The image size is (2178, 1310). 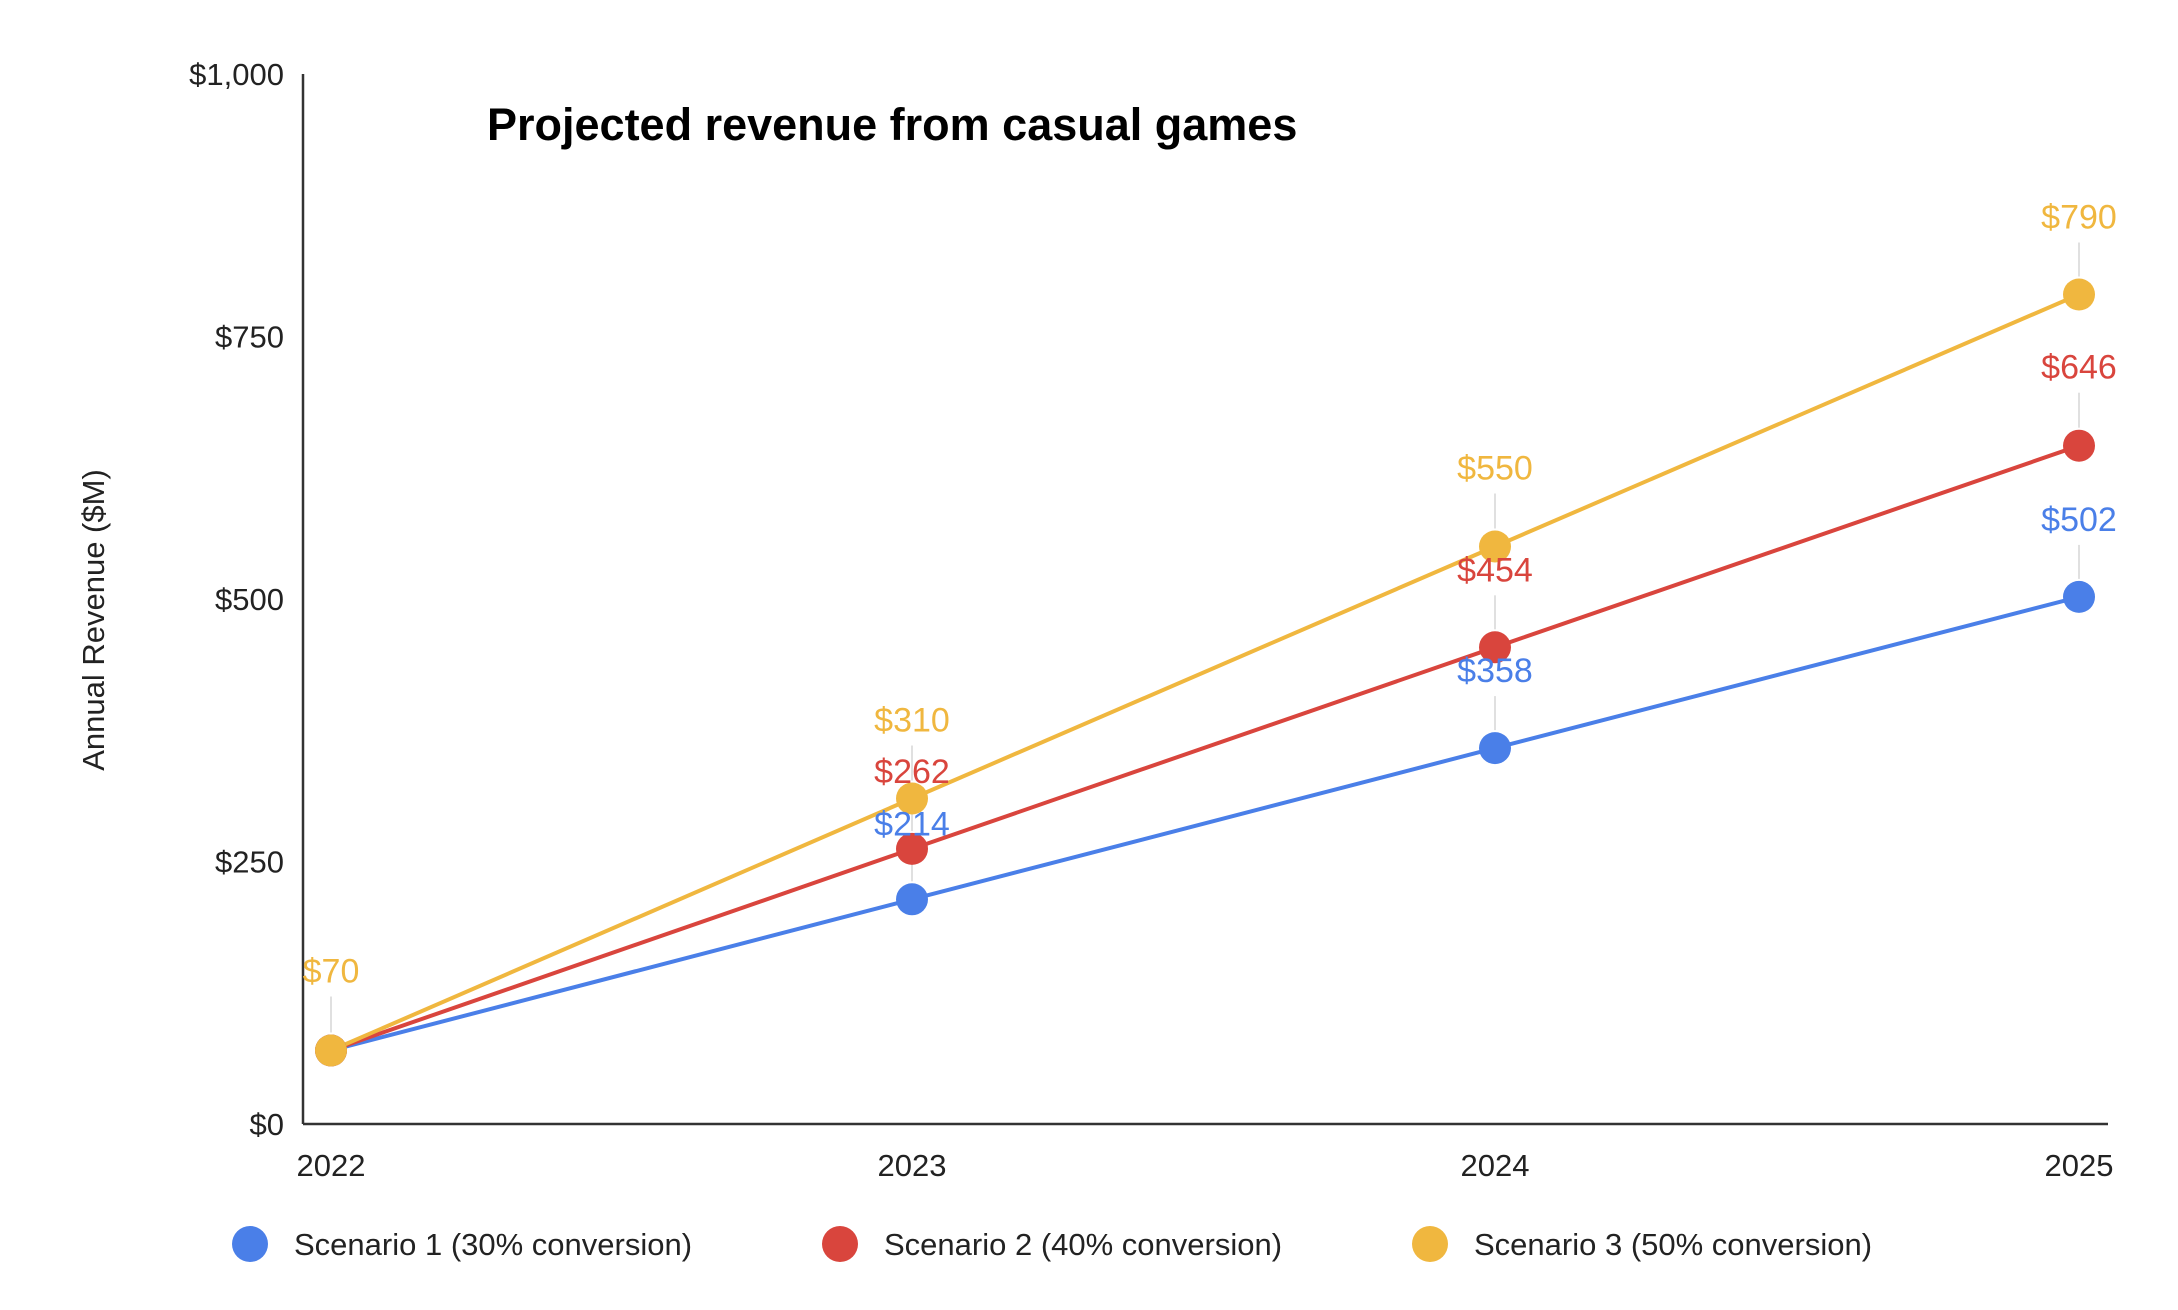 I want to click on legend-entry: Scenario 1 (30% conversion), so click(x=493, y=1244).